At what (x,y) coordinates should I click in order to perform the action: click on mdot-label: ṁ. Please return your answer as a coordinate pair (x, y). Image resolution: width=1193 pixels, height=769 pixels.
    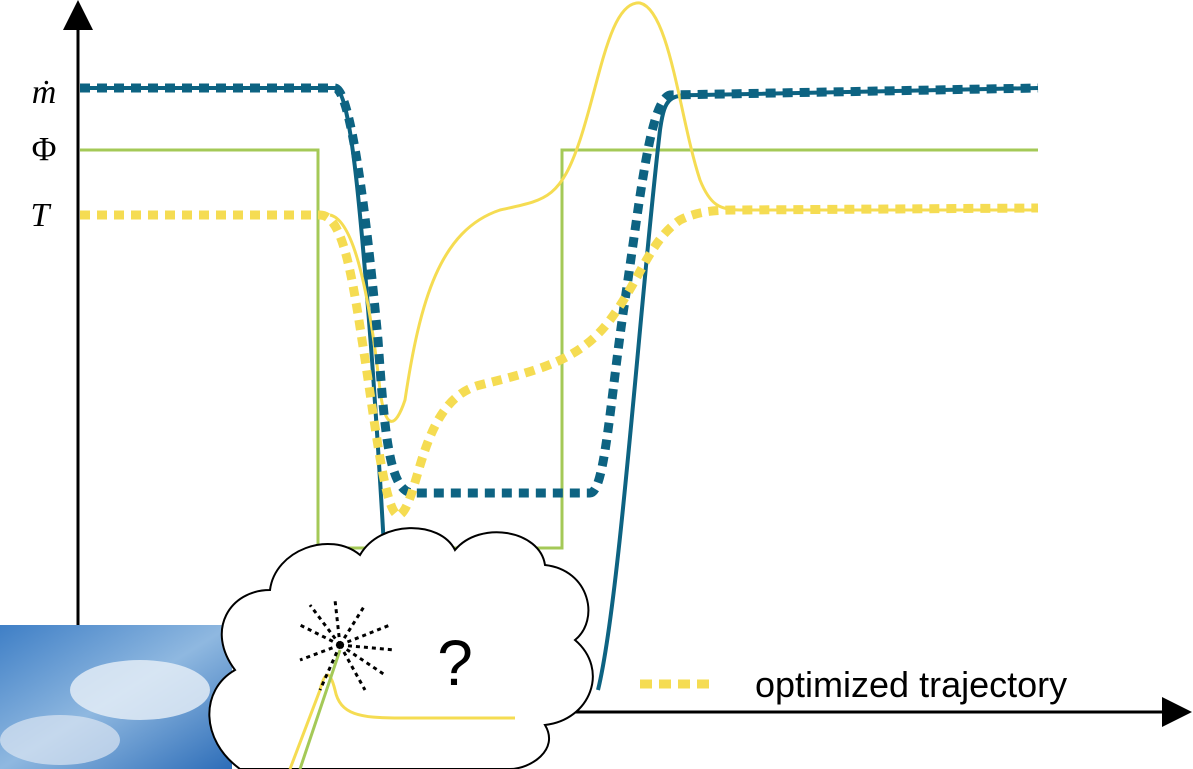
    Looking at the image, I should click on (44, 92).